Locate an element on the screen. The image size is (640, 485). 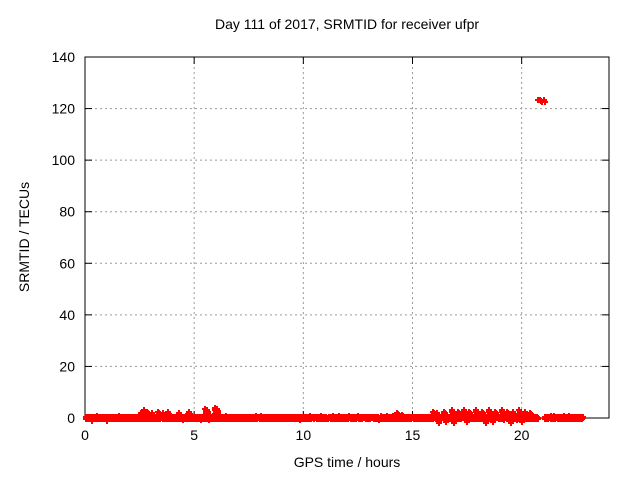
y-axis-label: SRMTID / TECUs is located at coordinates (24, 237).